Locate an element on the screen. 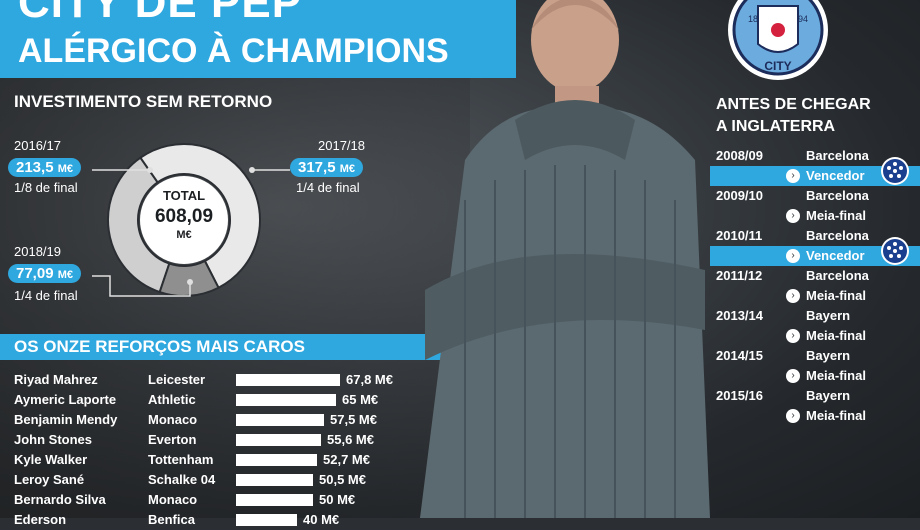 The height and width of the screenshot is (530, 920). transfer-fee: 50 M€ is located at coordinates (337, 499).